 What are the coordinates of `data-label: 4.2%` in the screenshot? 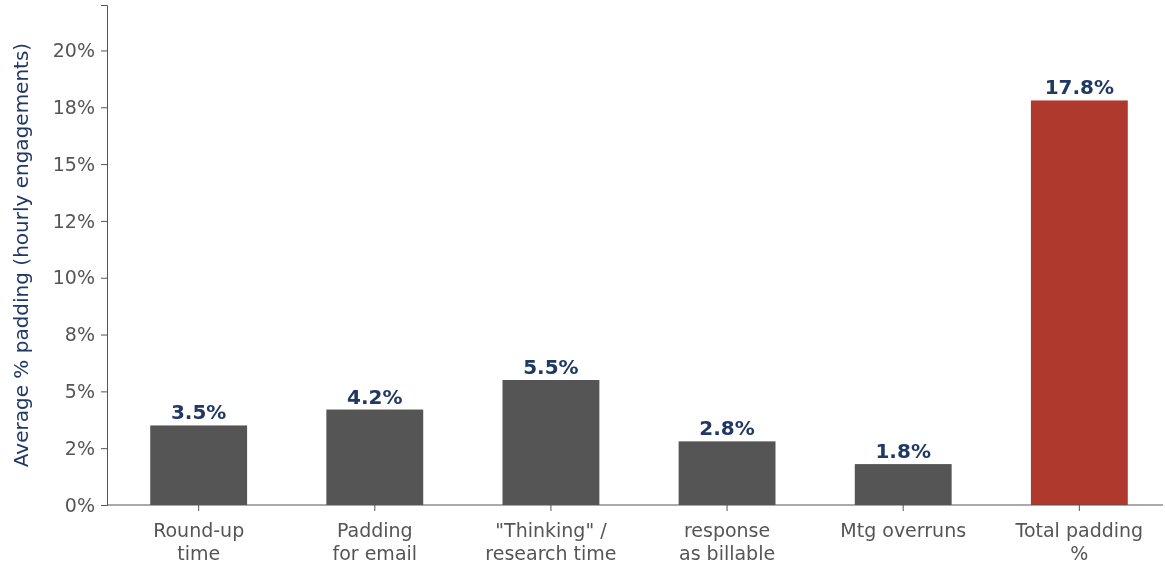 It's located at (375, 396).